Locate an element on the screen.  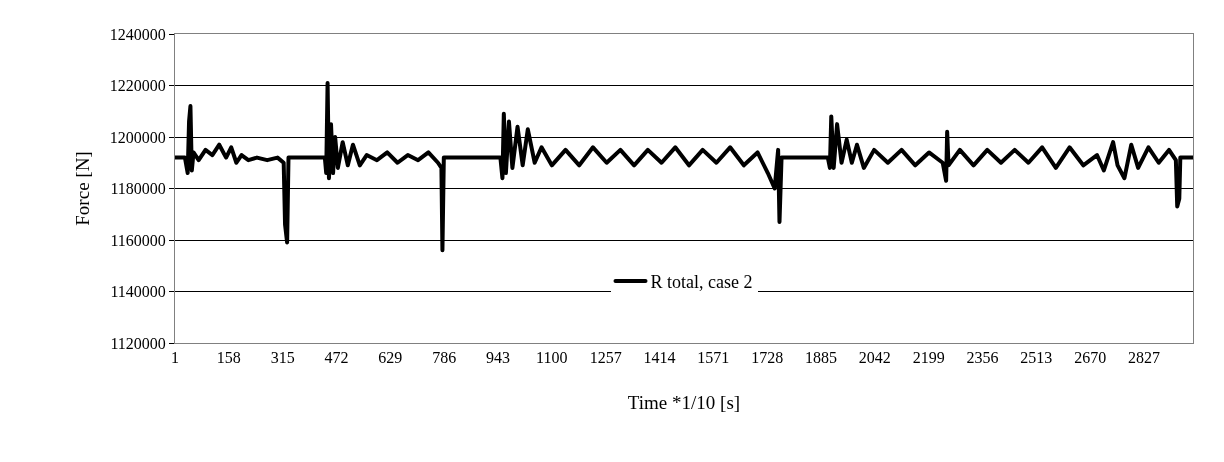
x-axis-title: Time *1/10 [s] is located at coordinates (684, 402).